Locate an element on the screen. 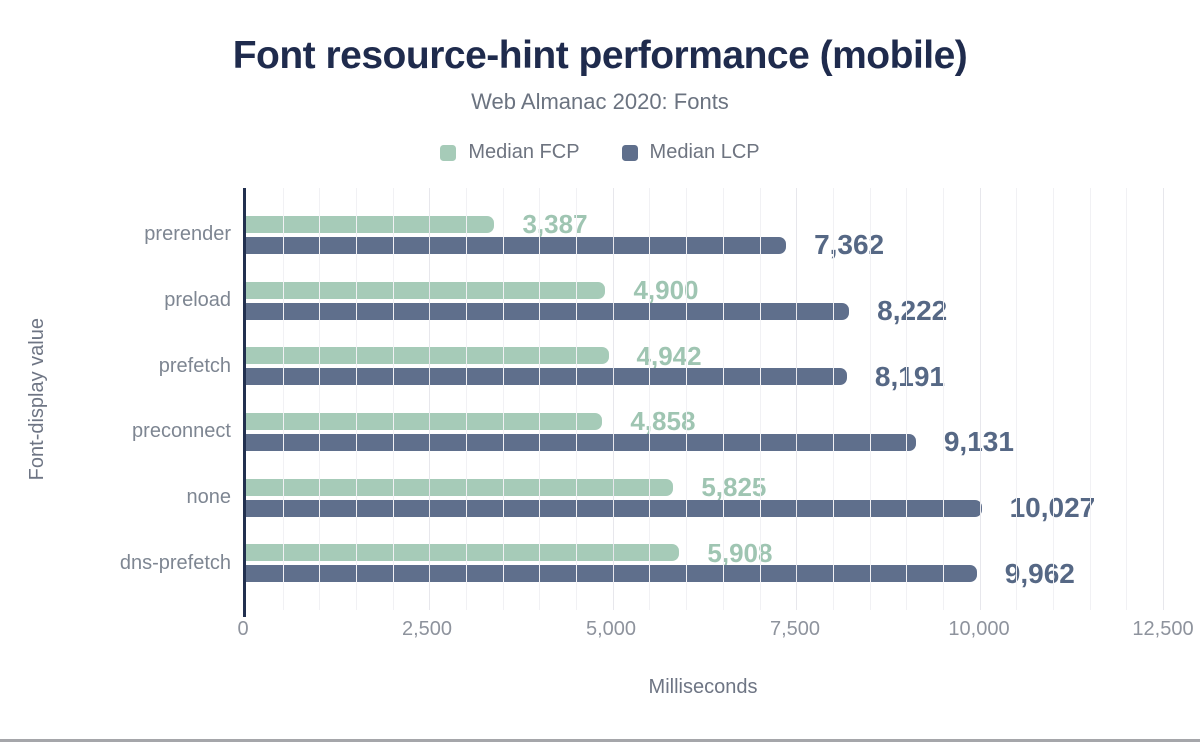  legend-label: Median LCP is located at coordinates (704, 152).